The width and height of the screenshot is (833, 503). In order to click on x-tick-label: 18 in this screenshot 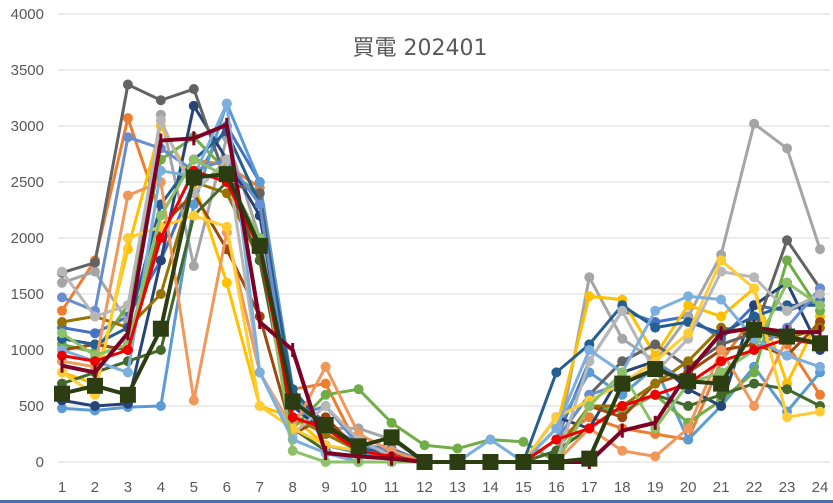, I will do `click(622, 487)`.